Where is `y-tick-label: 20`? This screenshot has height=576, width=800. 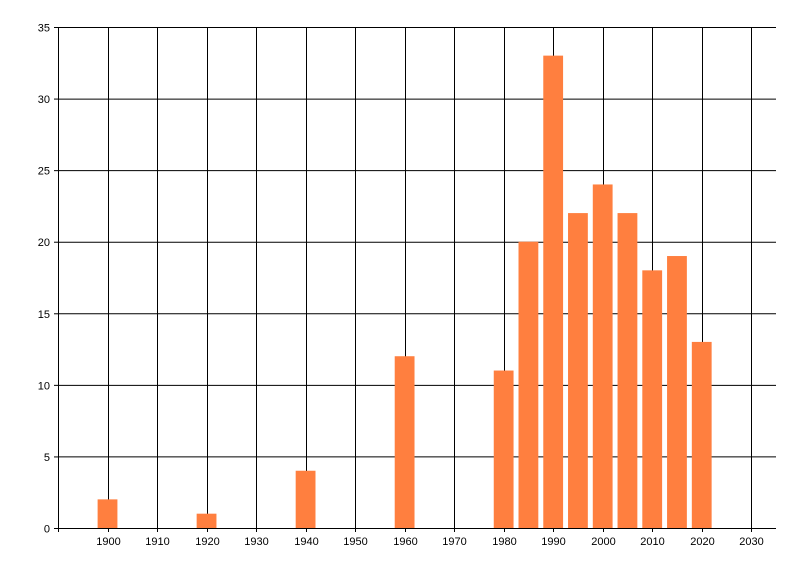 y-tick-label: 20 is located at coordinates (44, 243).